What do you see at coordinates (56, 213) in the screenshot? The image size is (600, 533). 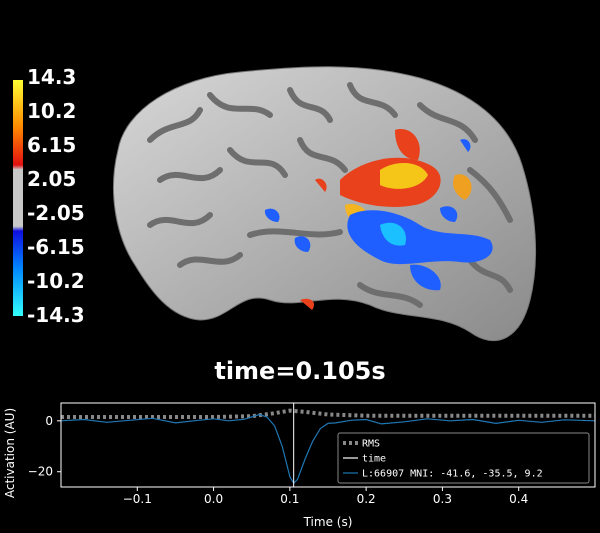 I see `colorbar-label: -2.05` at bounding box center [56, 213].